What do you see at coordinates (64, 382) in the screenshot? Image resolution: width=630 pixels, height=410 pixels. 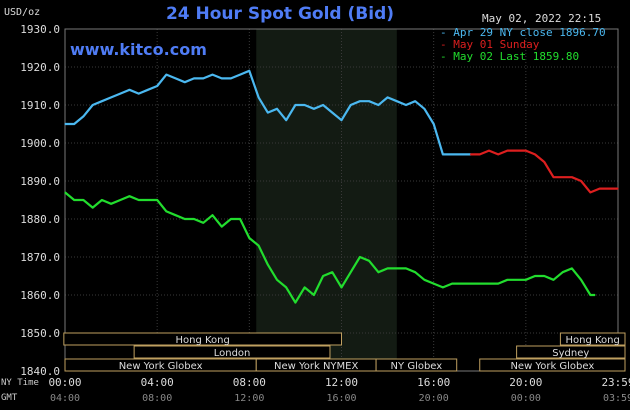 I see `x-tick-label-ny: 00:00` at bounding box center [64, 382].